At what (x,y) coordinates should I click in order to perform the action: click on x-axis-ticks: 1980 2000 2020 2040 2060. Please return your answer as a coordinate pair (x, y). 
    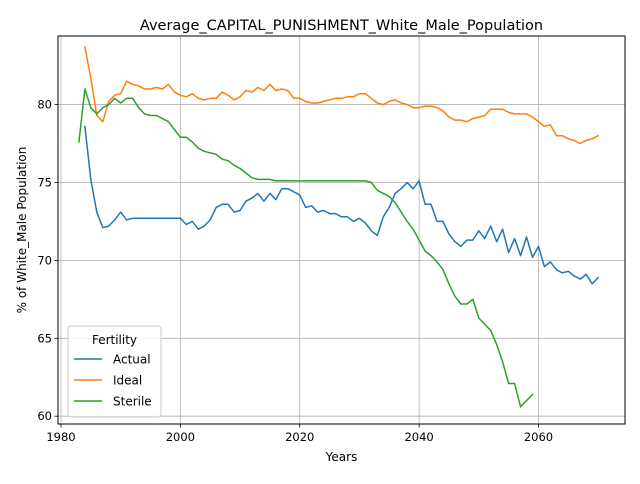
    Looking at the image, I should click on (299, 434).